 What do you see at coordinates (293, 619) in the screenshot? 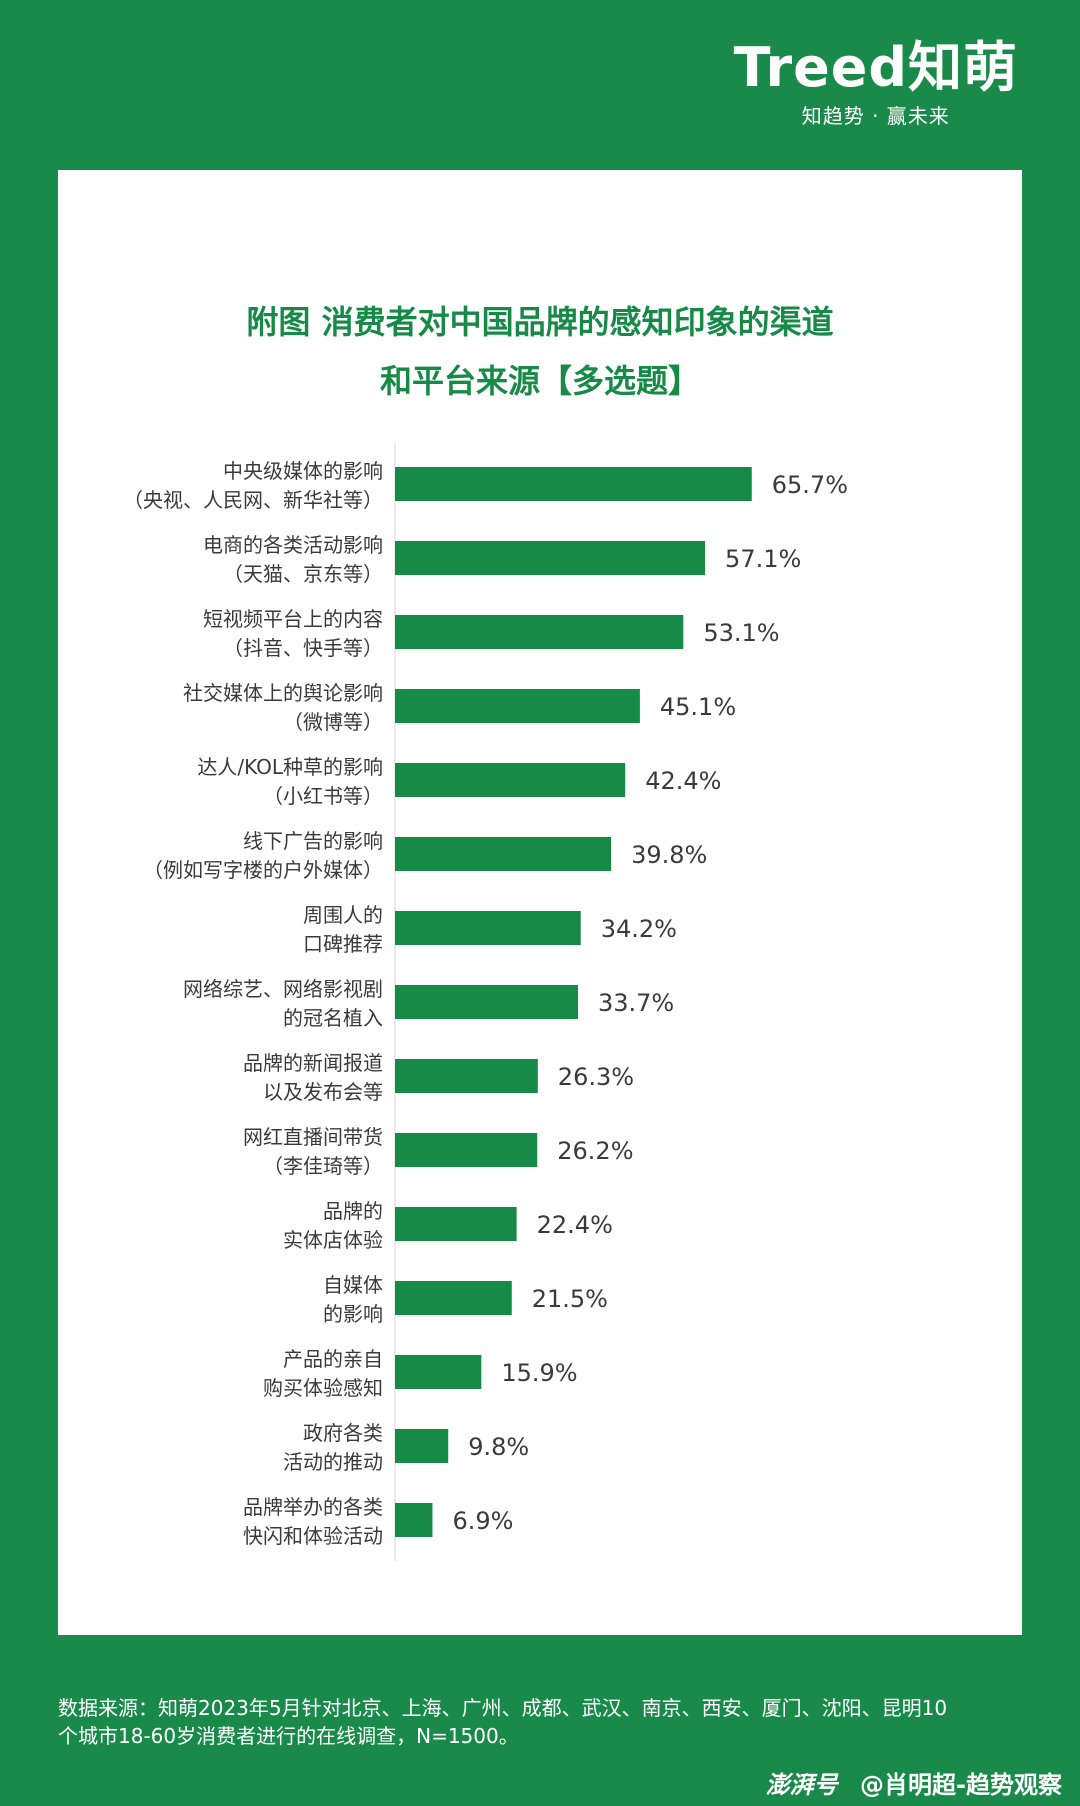
I see `category-label: 短视频平台上的内容` at bounding box center [293, 619].